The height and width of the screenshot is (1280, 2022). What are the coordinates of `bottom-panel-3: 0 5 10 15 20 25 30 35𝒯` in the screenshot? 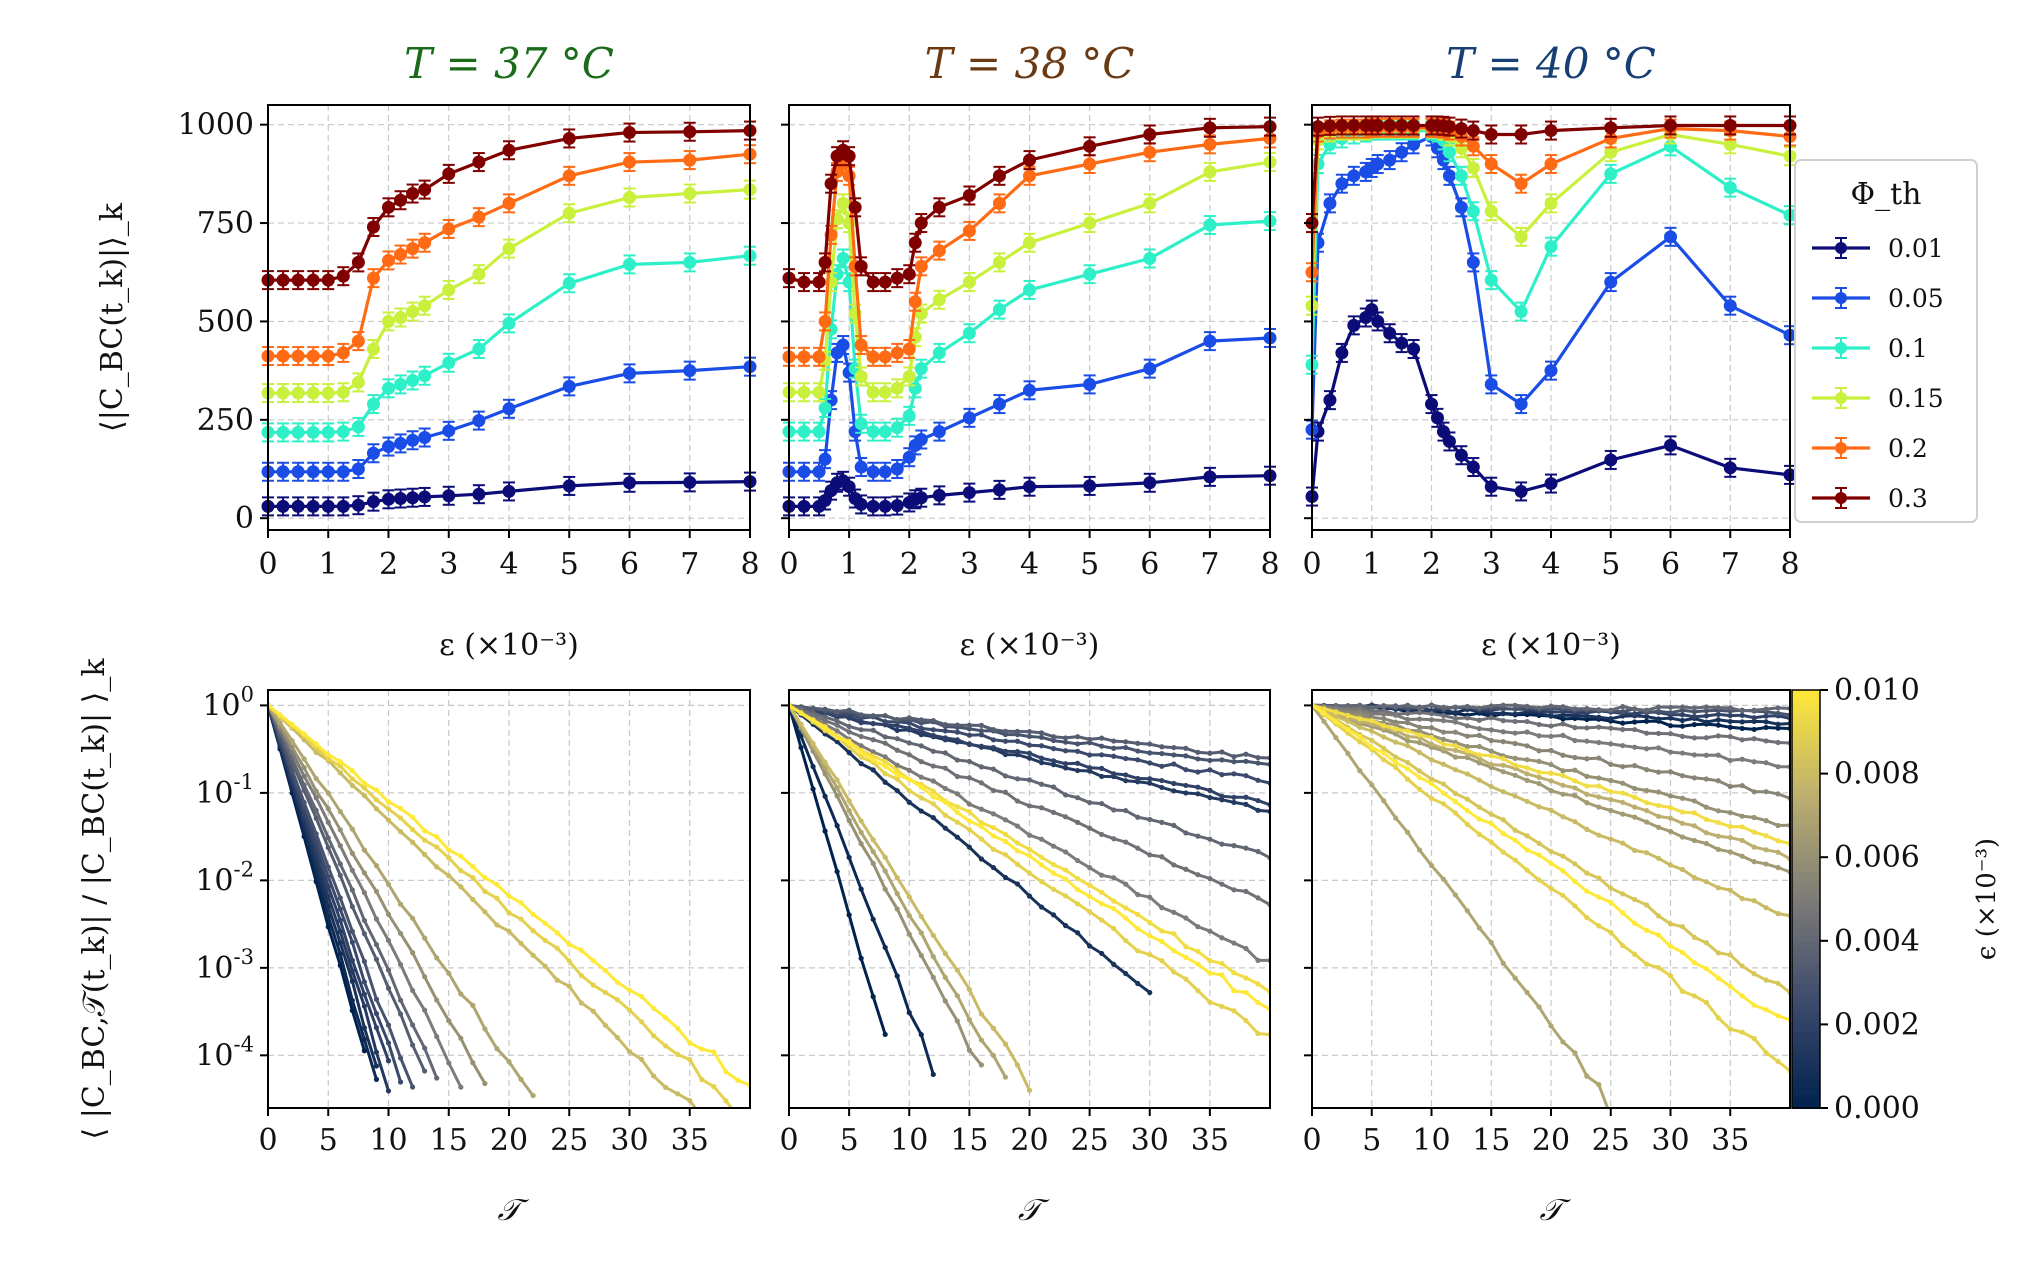 It's located at (1546, 959).